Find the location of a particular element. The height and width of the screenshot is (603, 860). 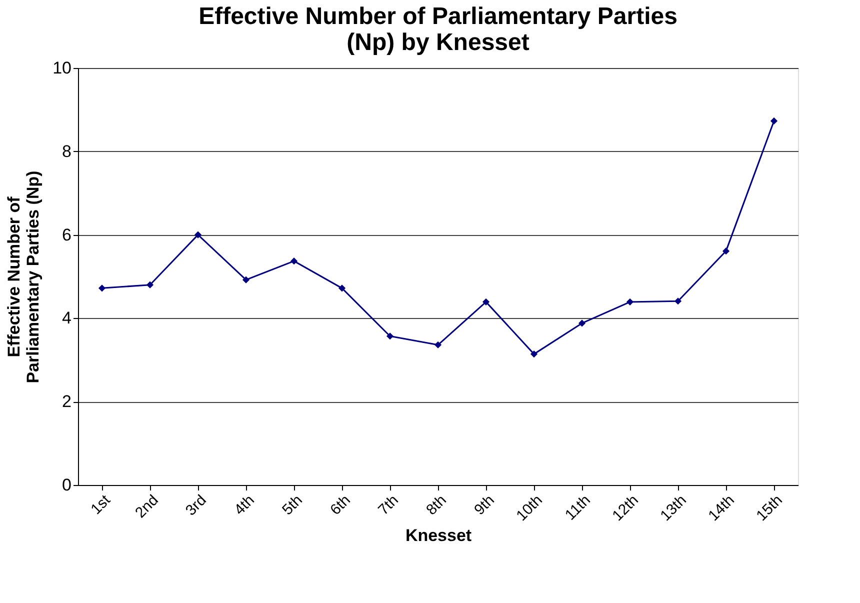

y-tick-label: 10 is located at coordinates (62, 68).